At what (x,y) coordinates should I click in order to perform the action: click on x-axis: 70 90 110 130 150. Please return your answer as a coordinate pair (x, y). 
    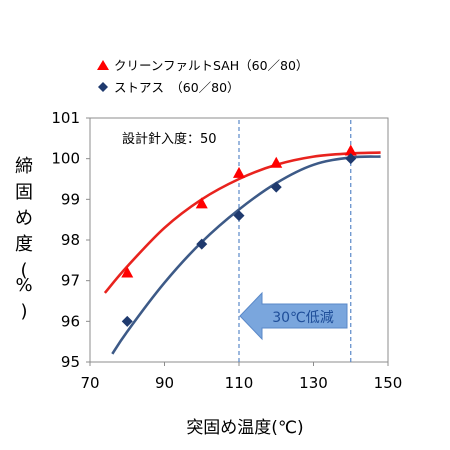
    Looking at the image, I should click on (241, 377).